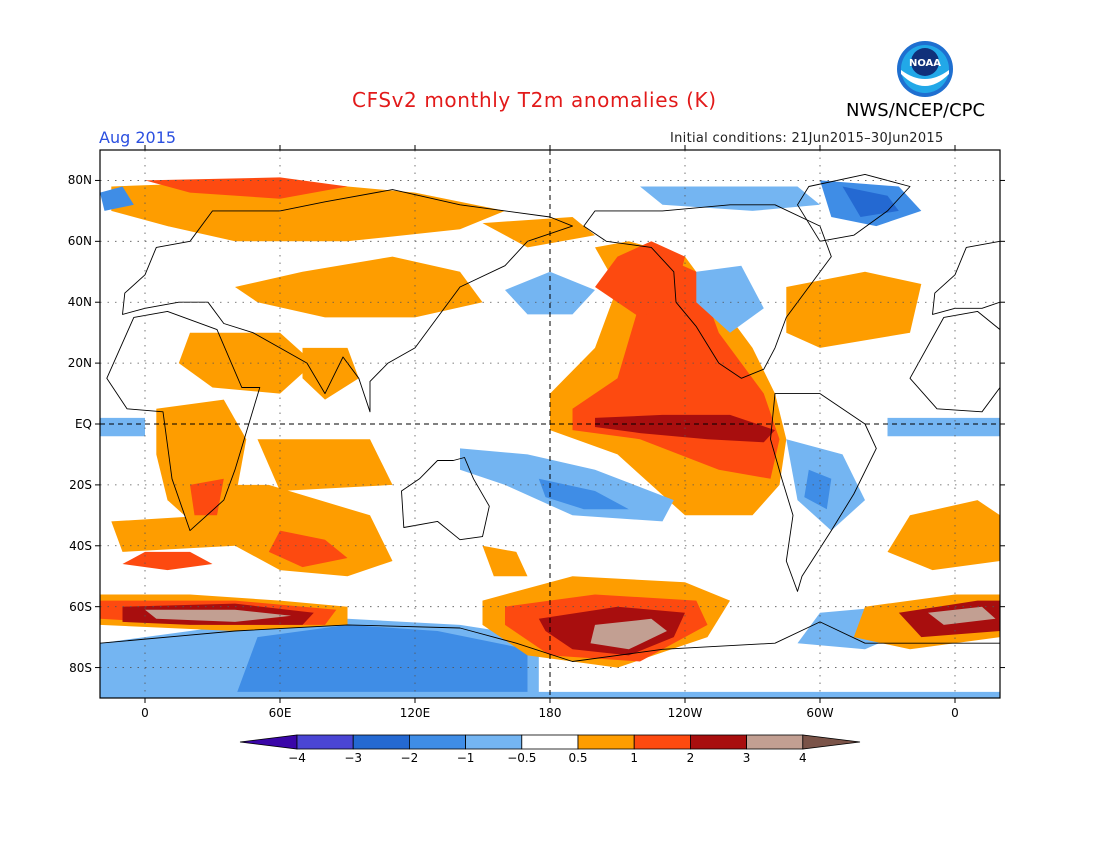 The image size is (1100, 850). What do you see at coordinates (409, 758) in the screenshot?
I see `colorbar-label: −2` at bounding box center [409, 758].